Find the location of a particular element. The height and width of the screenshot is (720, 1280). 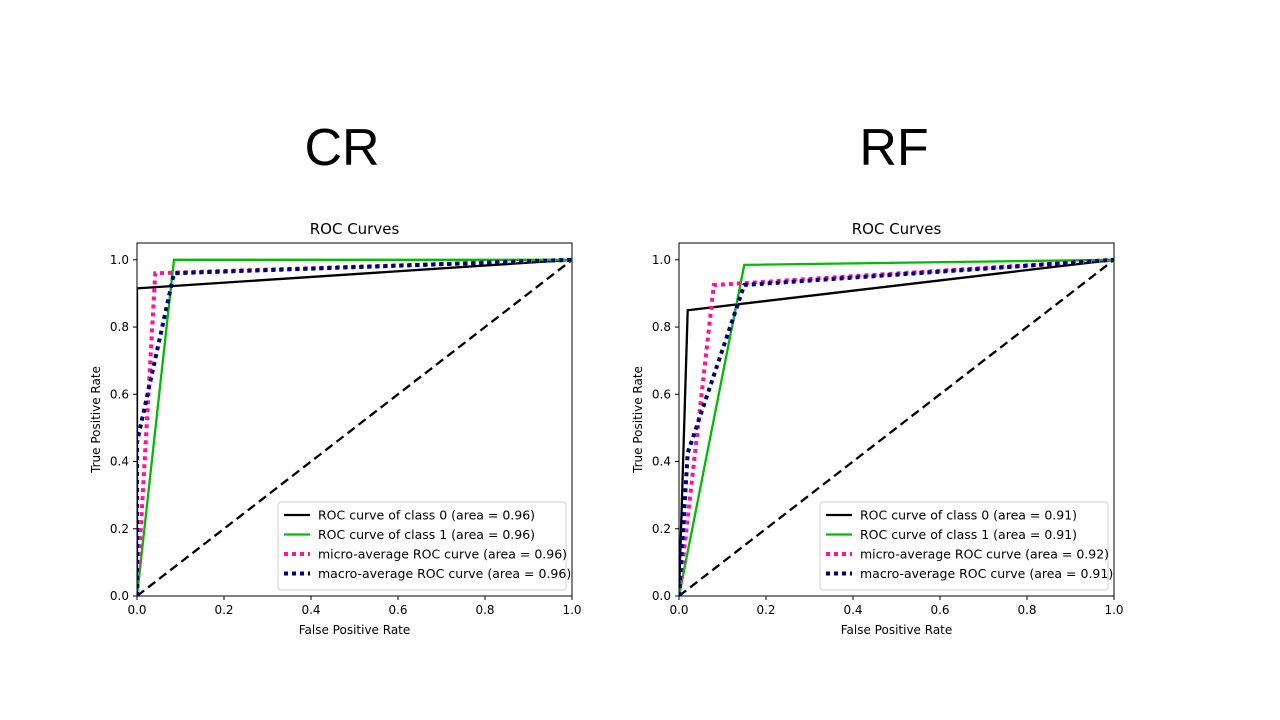

legend-entry-label: ROC curve of class 1 (area = 0.96) is located at coordinates (426, 534).